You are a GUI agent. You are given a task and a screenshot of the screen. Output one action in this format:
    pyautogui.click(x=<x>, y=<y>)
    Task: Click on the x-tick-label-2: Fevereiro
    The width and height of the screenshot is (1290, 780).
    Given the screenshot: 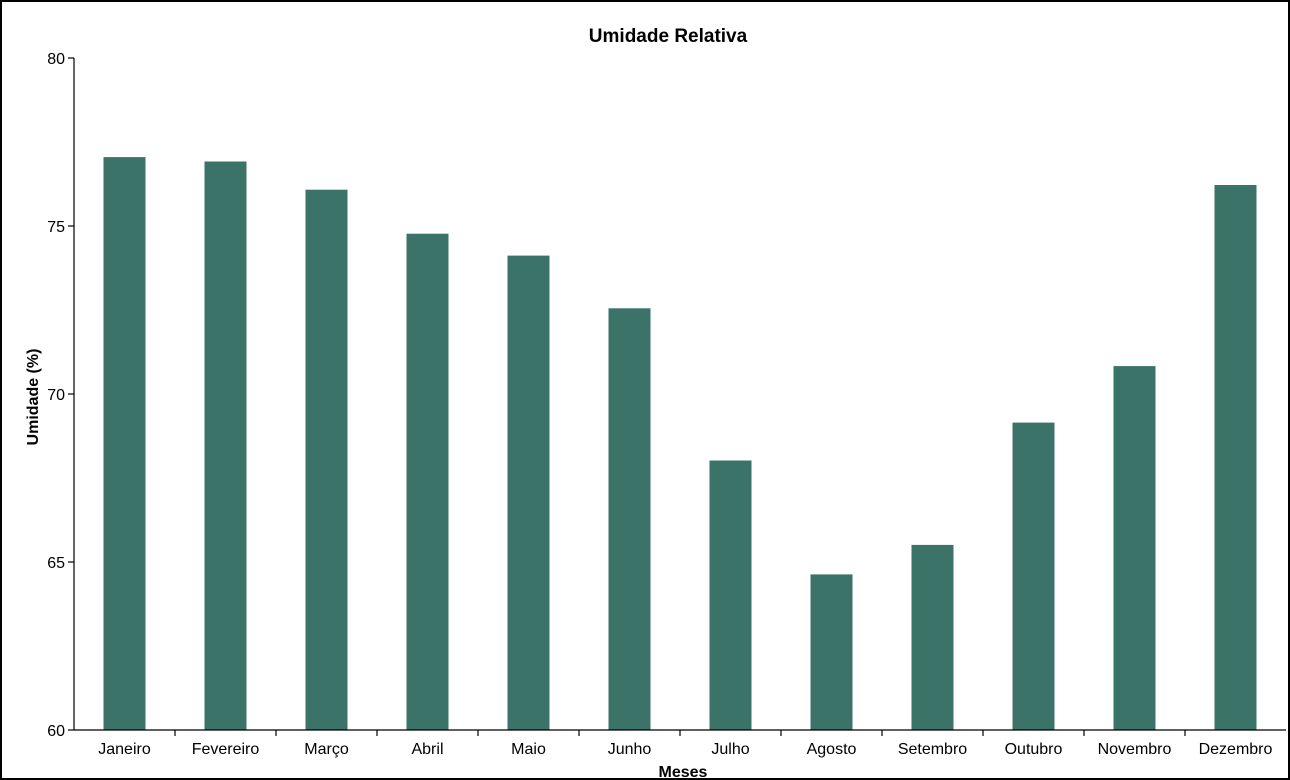 What is the action you would take?
    pyautogui.click(x=226, y=749)
    